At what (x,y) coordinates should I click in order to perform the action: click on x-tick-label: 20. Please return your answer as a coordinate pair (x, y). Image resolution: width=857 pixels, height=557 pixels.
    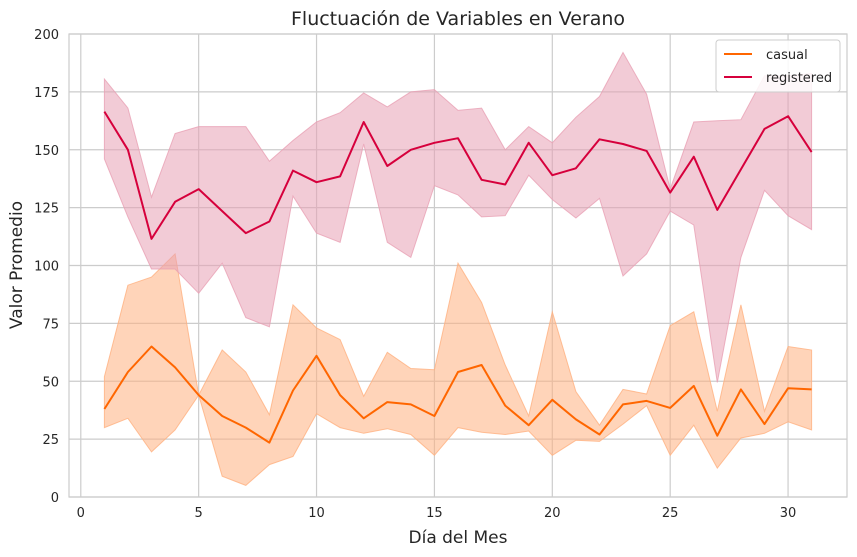
    Looking at the image, I should click on (552, 513).